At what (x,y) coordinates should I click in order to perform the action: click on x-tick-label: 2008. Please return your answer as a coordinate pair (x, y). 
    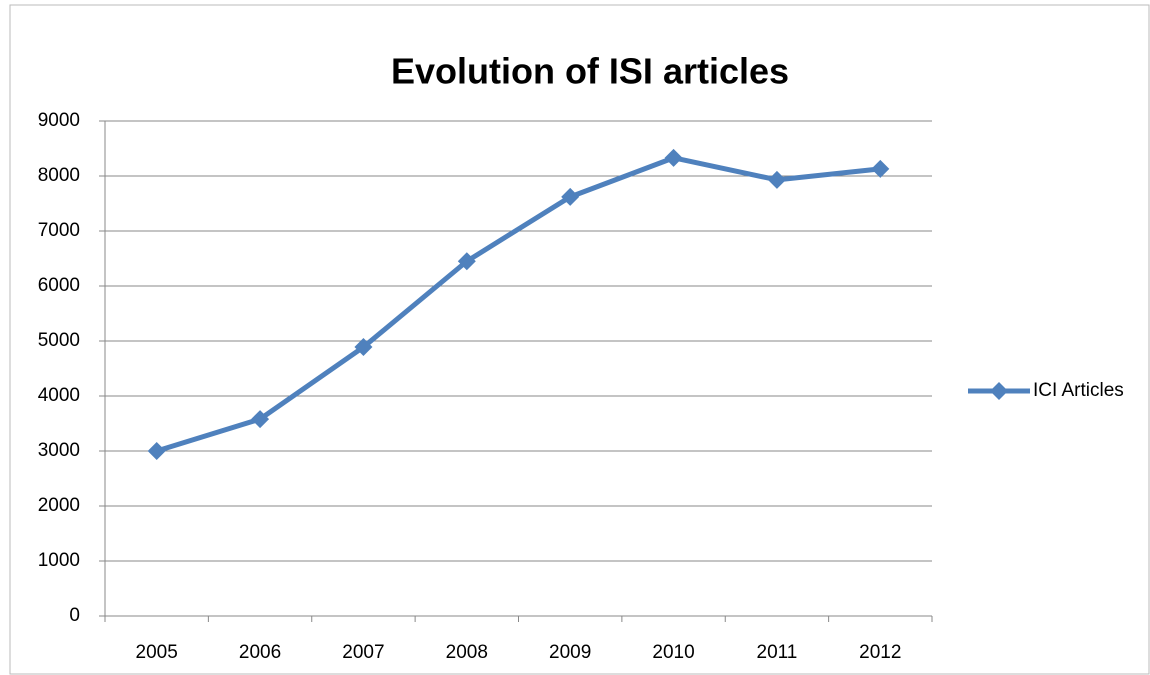
    Looking at the image, I should click on (467, 652).